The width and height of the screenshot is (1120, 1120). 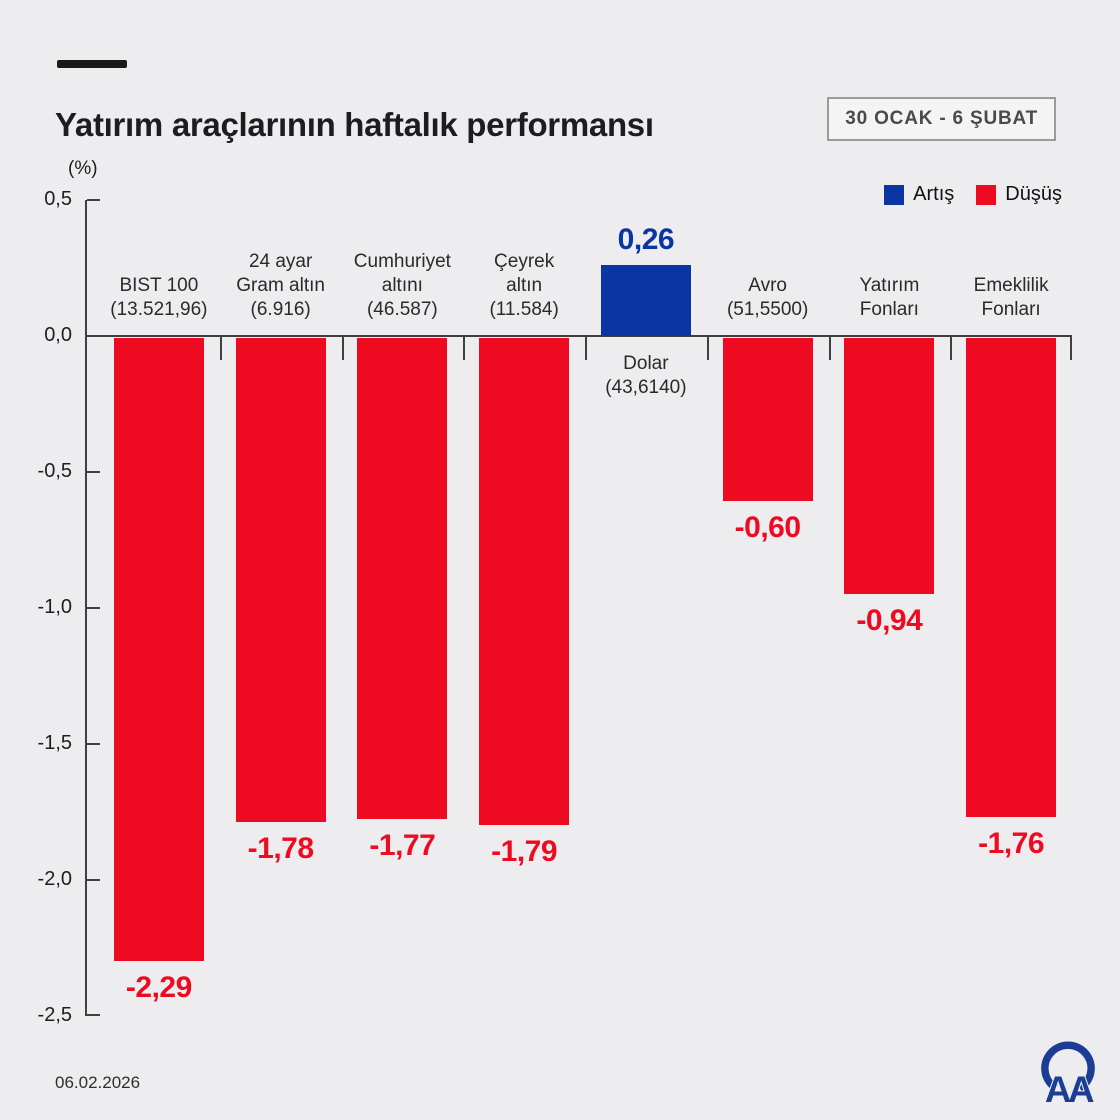 I want to click on value-label: -1,77, so click(x=402, y=846).